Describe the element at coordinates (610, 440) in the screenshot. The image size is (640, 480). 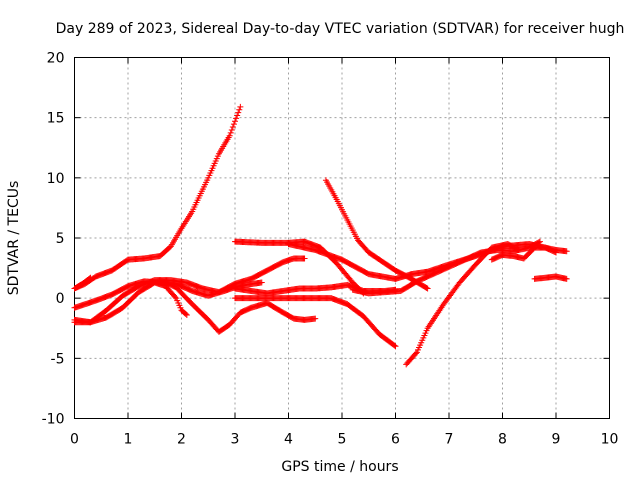
I see `x-tick-label: 10` at that location.